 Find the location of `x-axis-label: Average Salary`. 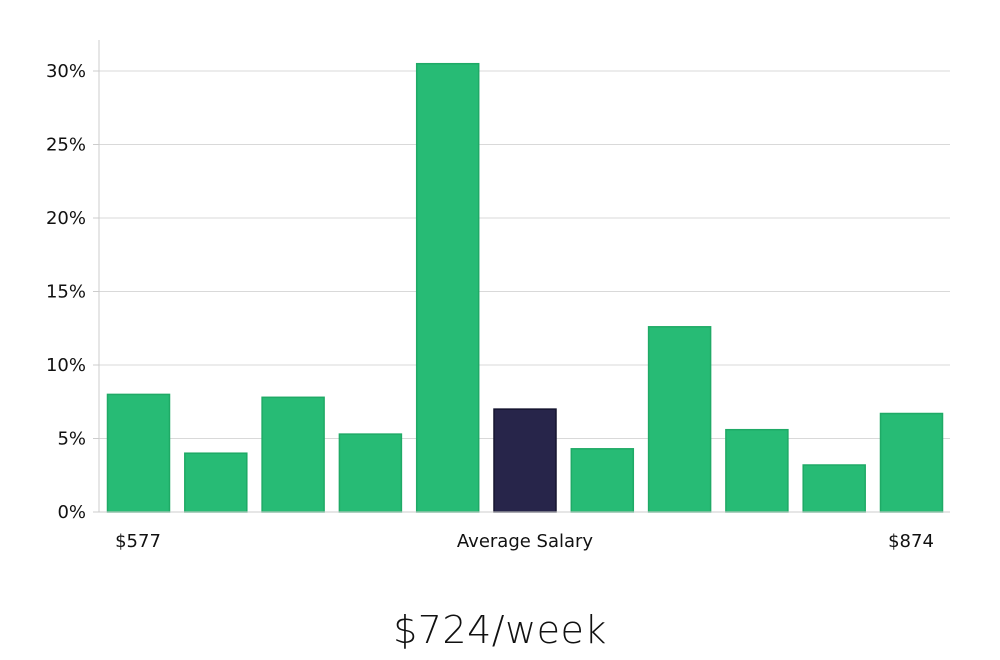

x-axis-label: Average Salary is located at coordinates (525, 541).